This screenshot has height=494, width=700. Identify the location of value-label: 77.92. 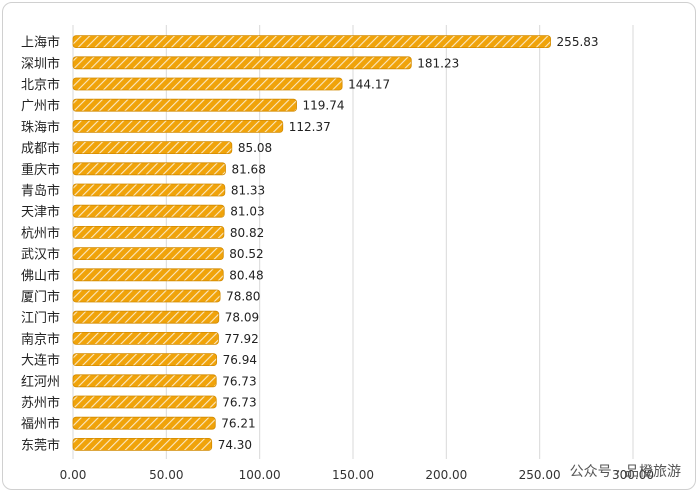
(241, 339).